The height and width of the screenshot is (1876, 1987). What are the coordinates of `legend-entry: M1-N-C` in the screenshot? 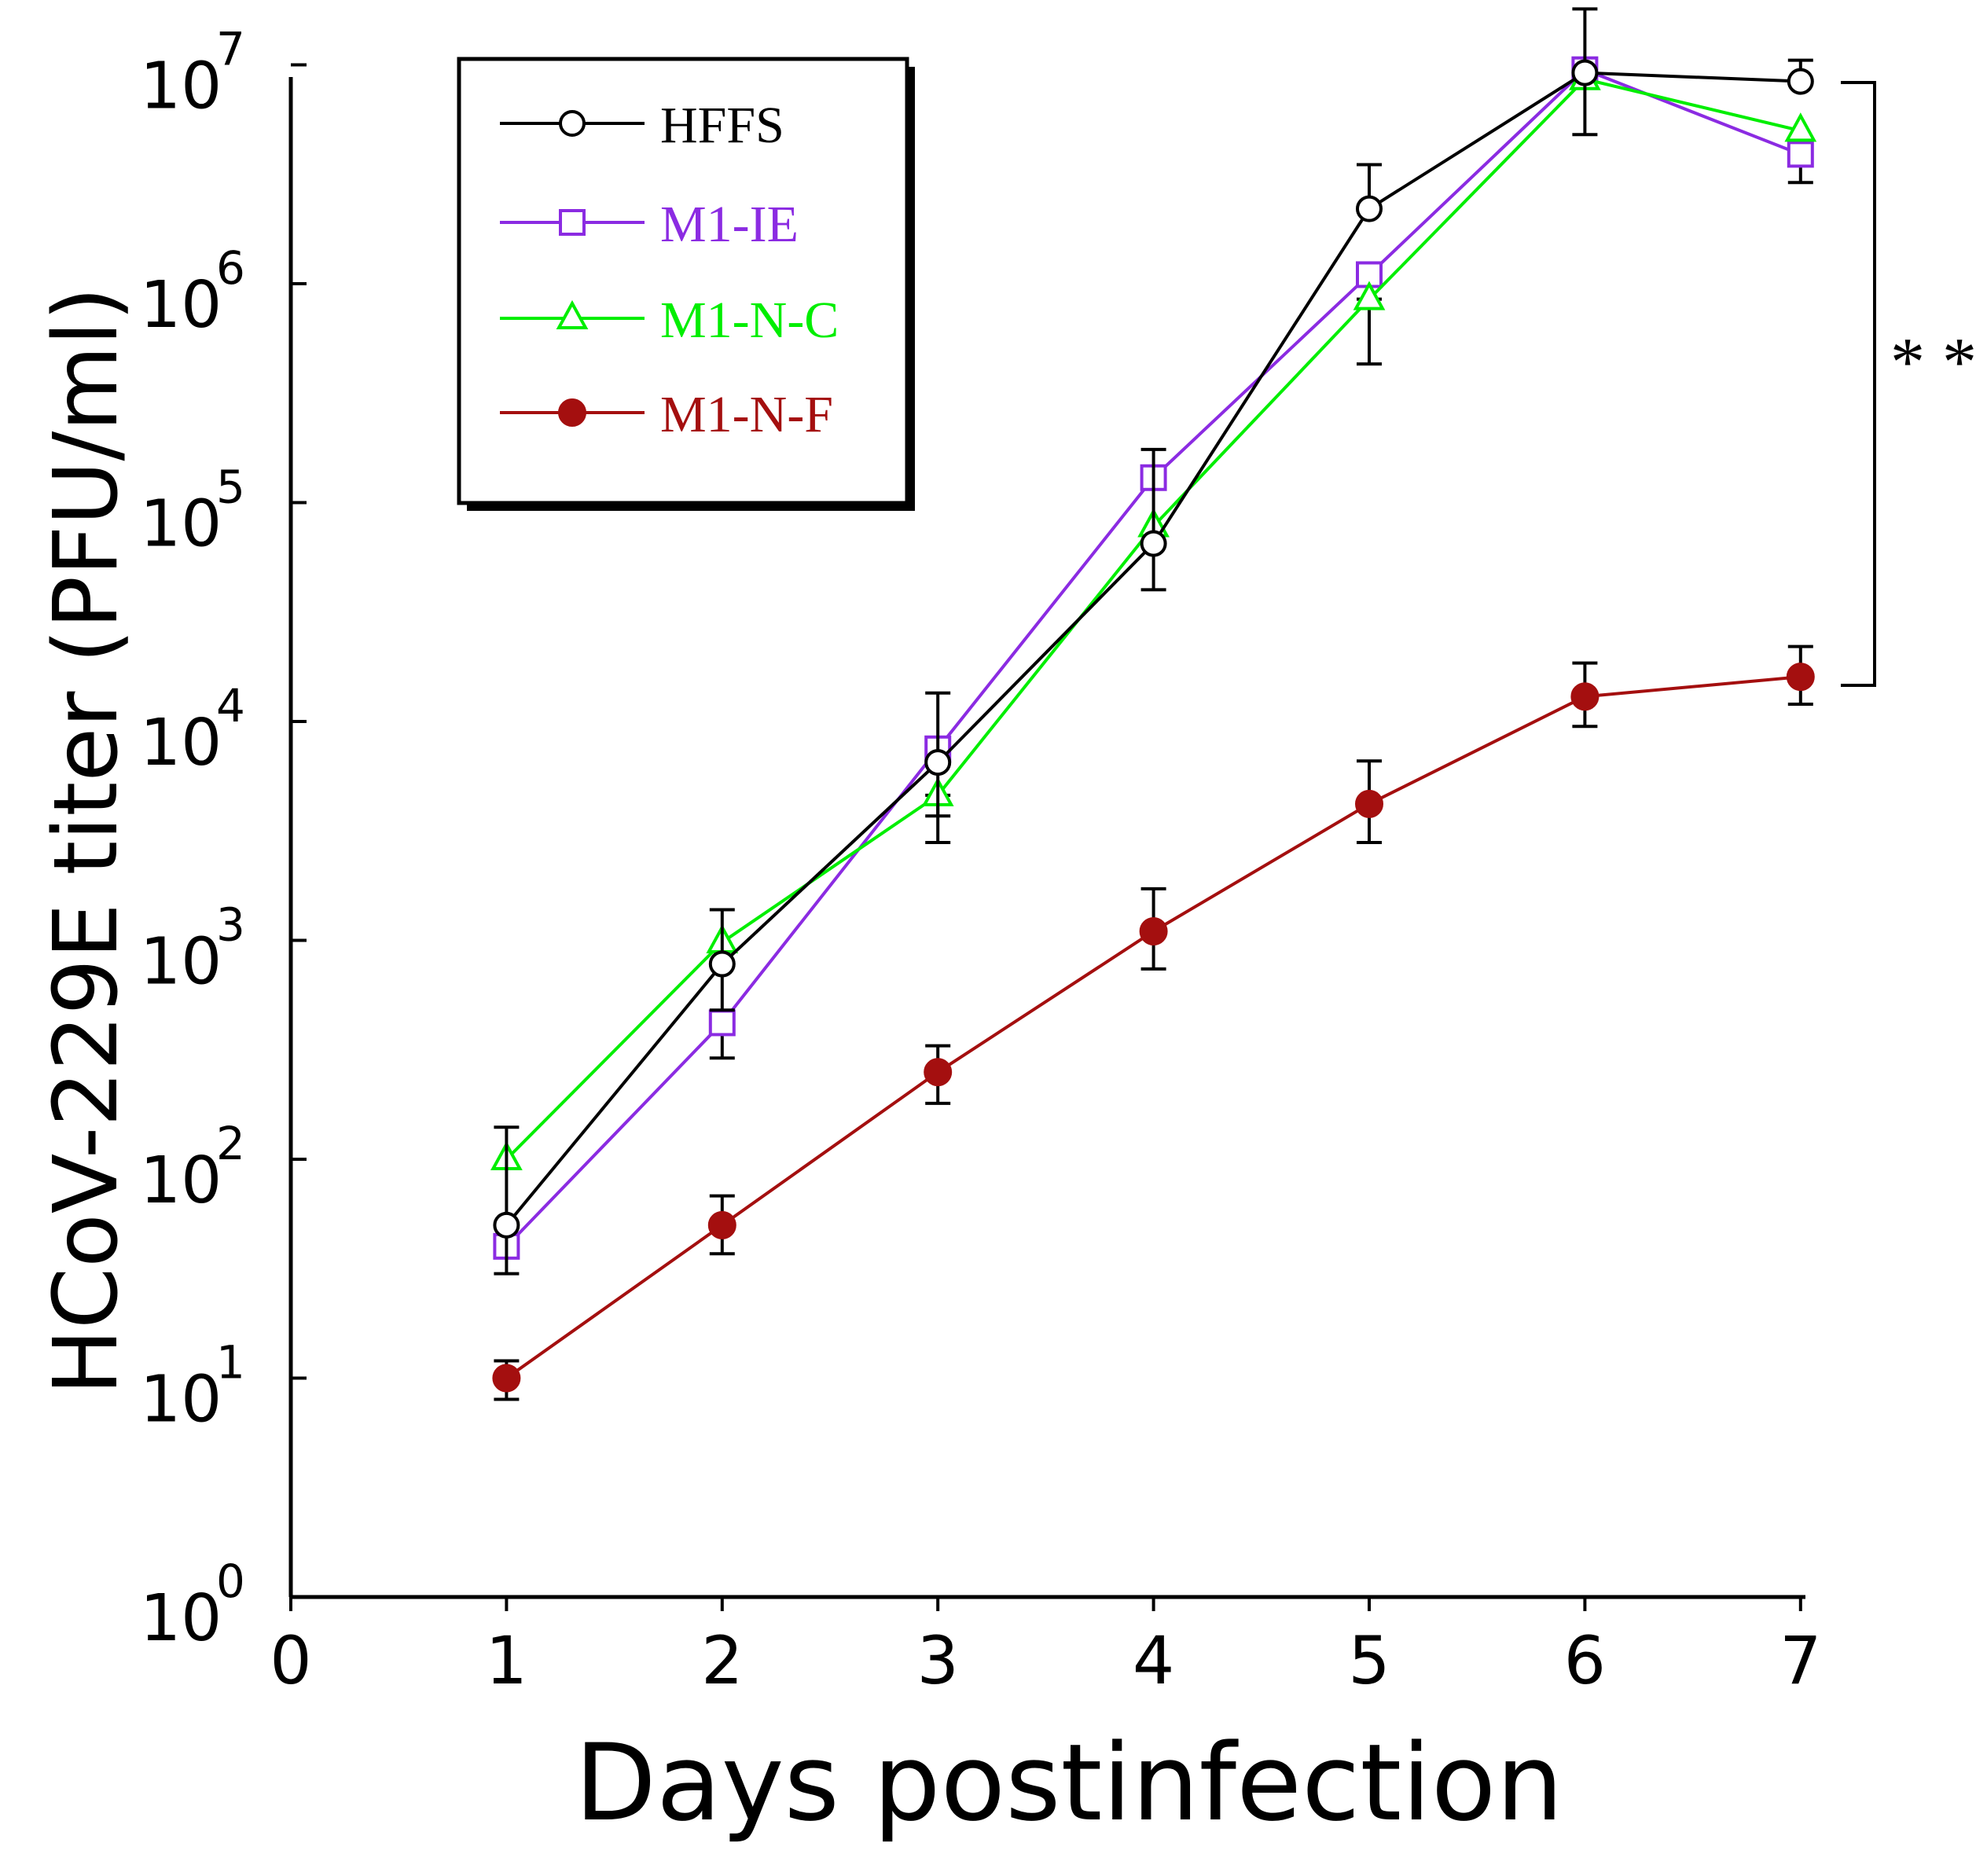 It's located at (669, 320).